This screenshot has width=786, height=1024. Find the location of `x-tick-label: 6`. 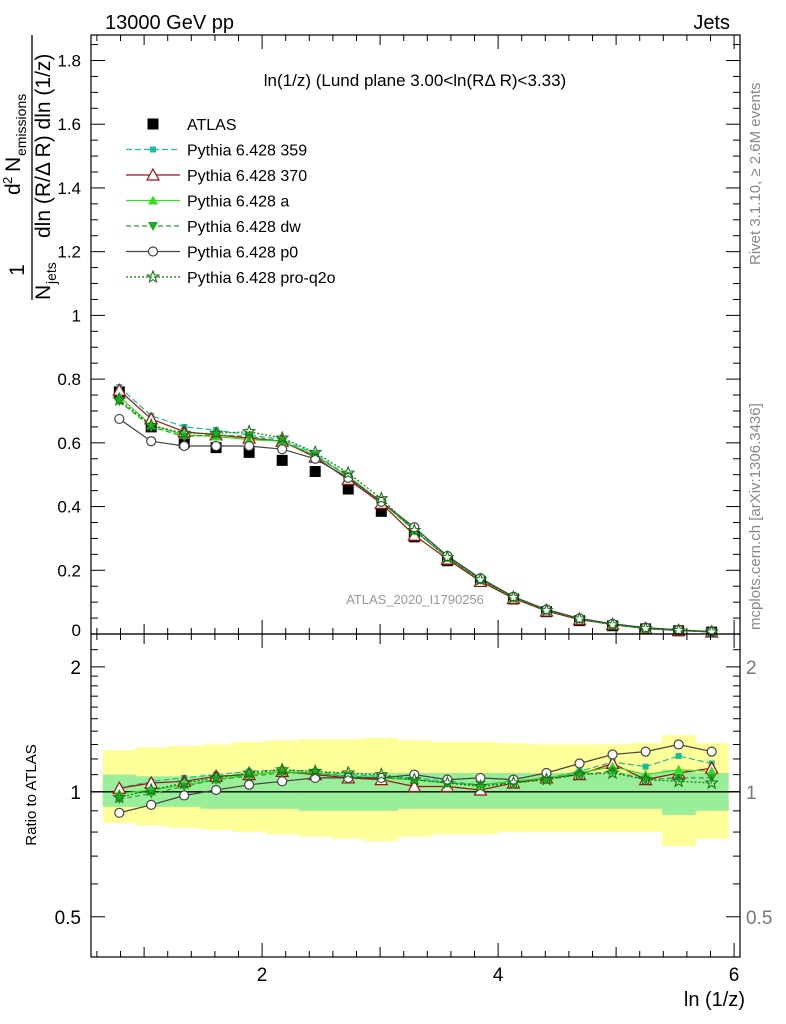

x-tick-label: 6 is located at coordinates (734, 975).